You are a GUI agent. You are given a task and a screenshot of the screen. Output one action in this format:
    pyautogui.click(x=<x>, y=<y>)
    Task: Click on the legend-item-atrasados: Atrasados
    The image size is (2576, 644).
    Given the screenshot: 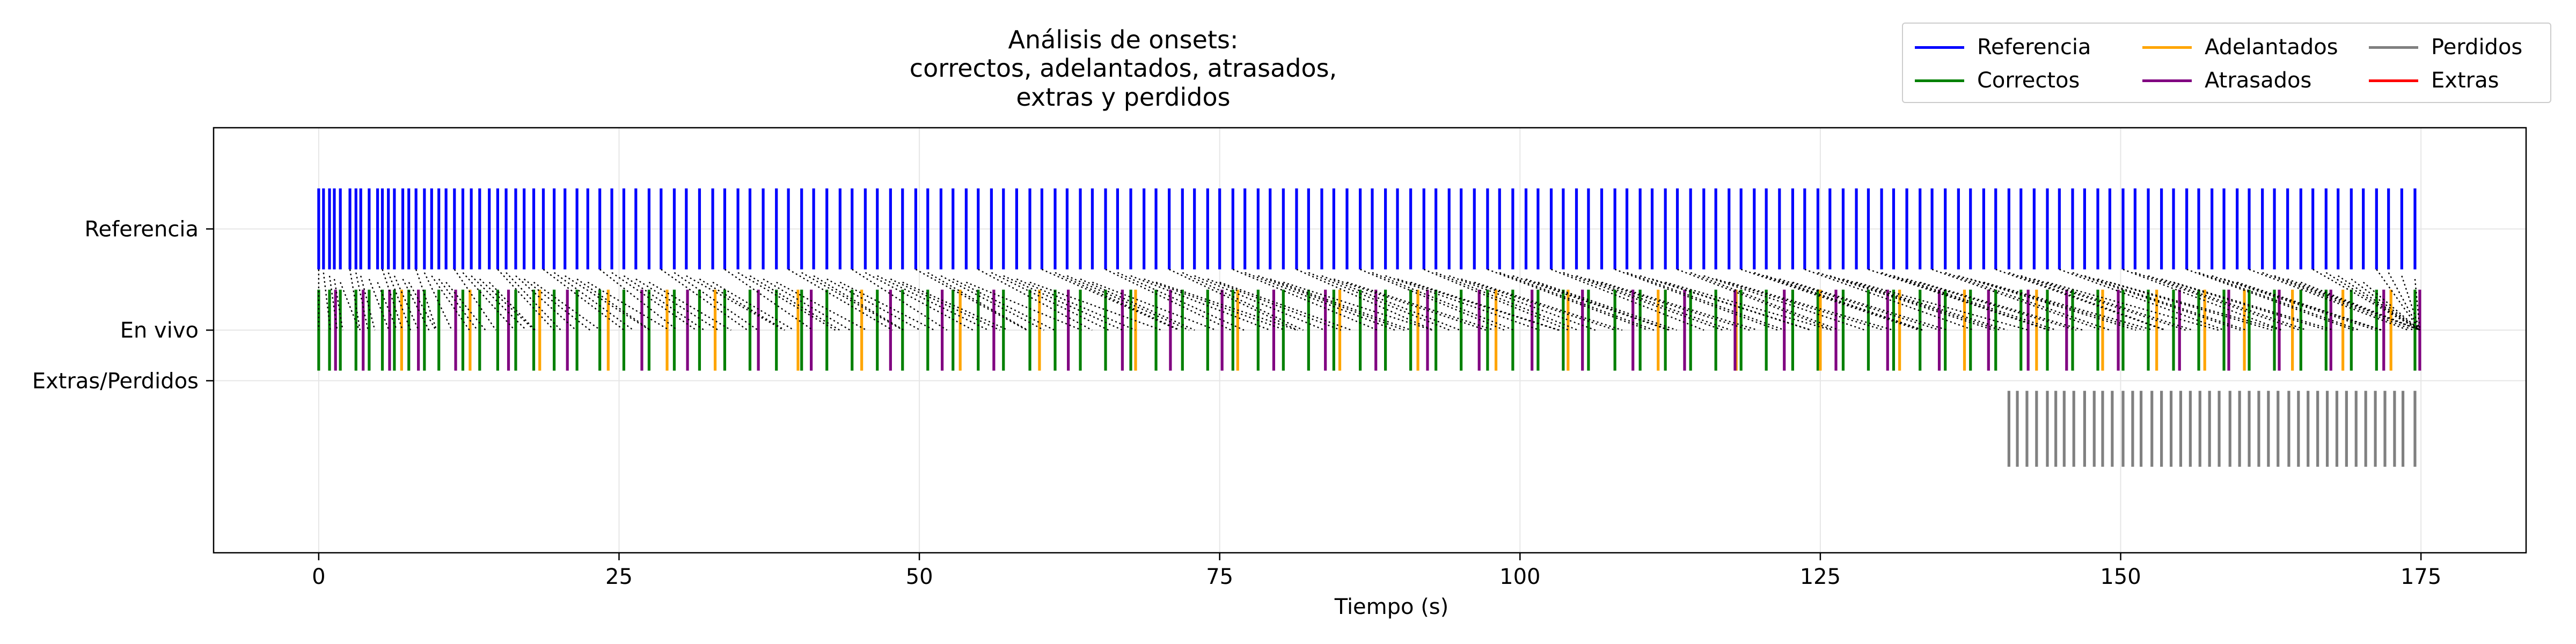 What is the action you would take?
    pyautogui.click(x=2226, y=80)
    